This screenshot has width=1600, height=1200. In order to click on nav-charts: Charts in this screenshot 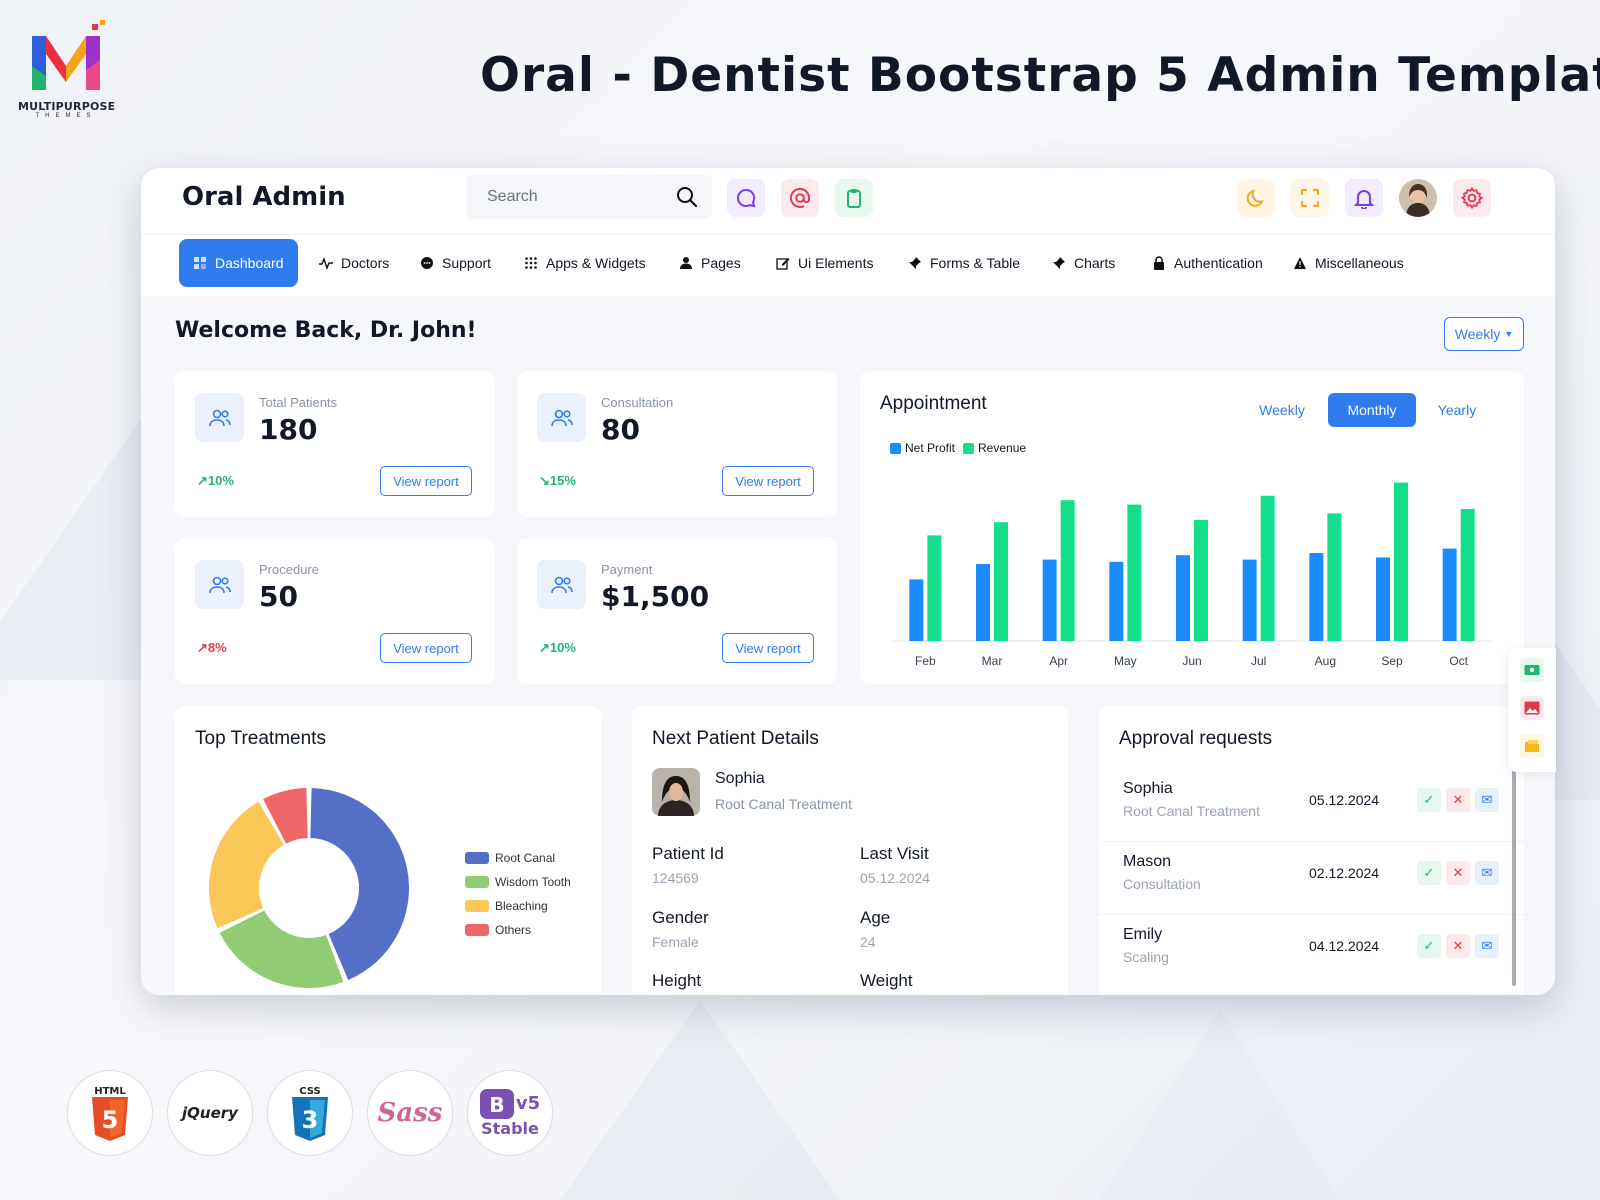, I will do `click(1083, 263)`.